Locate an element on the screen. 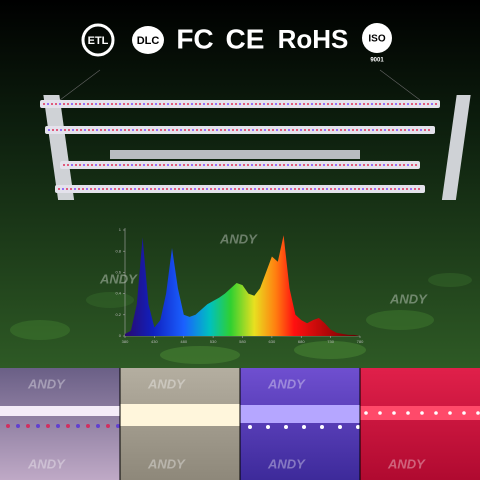 This screenshot has width=480, height=480. spectrum-area is located at coordinates (242, 285).